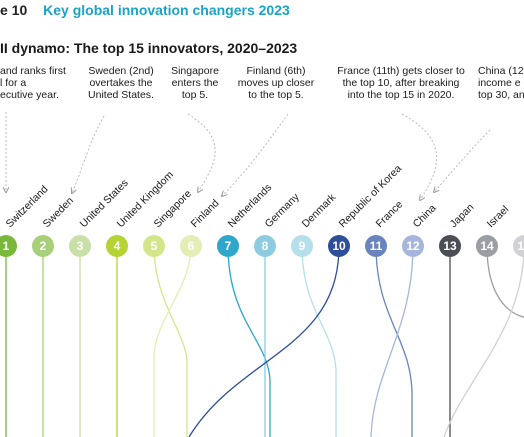  I want to click on figure-number: e 10, so click(14, 10).